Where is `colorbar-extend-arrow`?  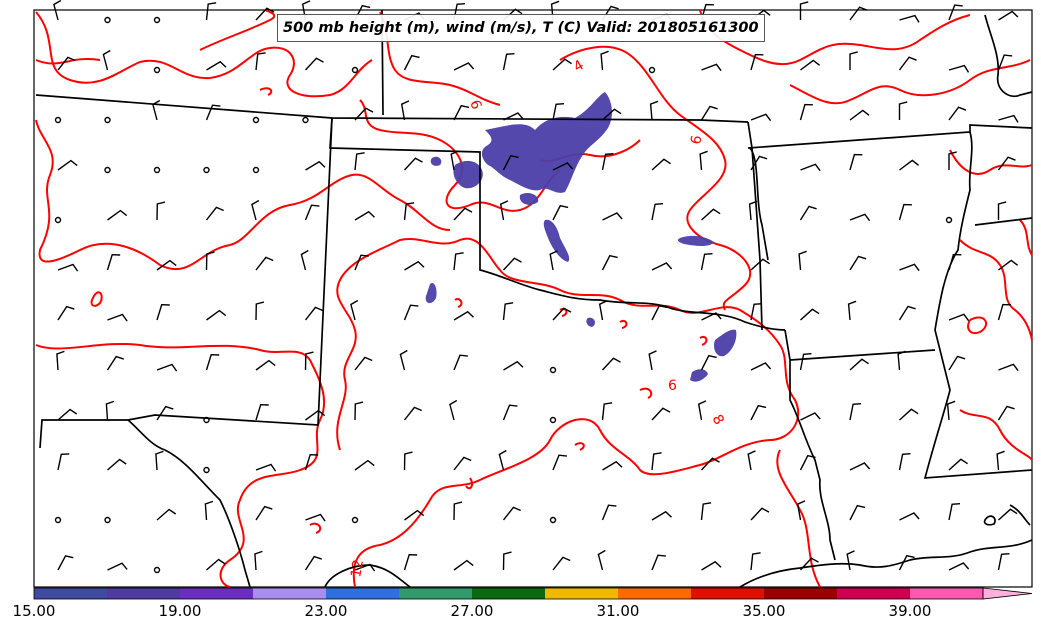 colorbar-extend-arrow is located at coordinates (1007, 593).